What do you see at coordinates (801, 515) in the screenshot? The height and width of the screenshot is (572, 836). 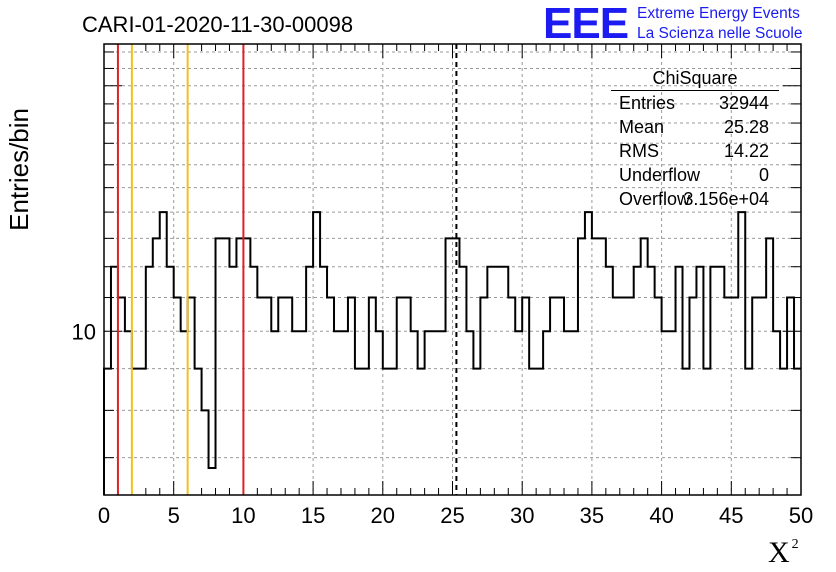 I see `x-tick-label: 50` at bounding box center [801, 515].